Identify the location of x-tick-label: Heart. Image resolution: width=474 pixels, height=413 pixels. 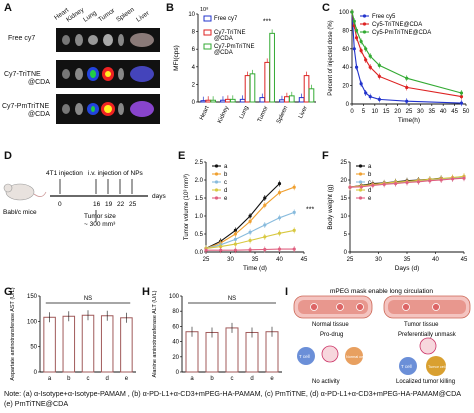
(205, 113).